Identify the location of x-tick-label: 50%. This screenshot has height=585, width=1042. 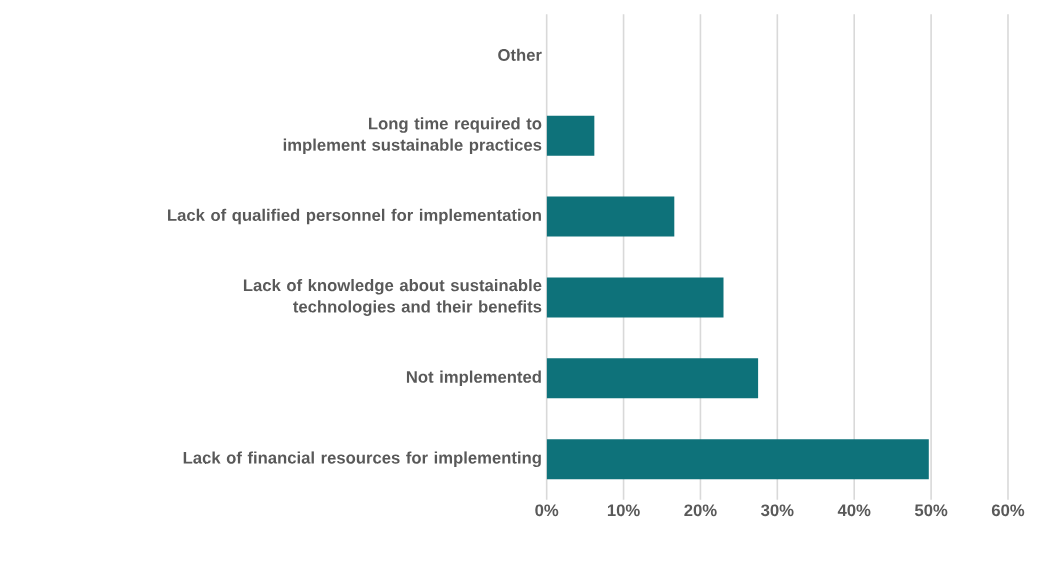
(931, 510).